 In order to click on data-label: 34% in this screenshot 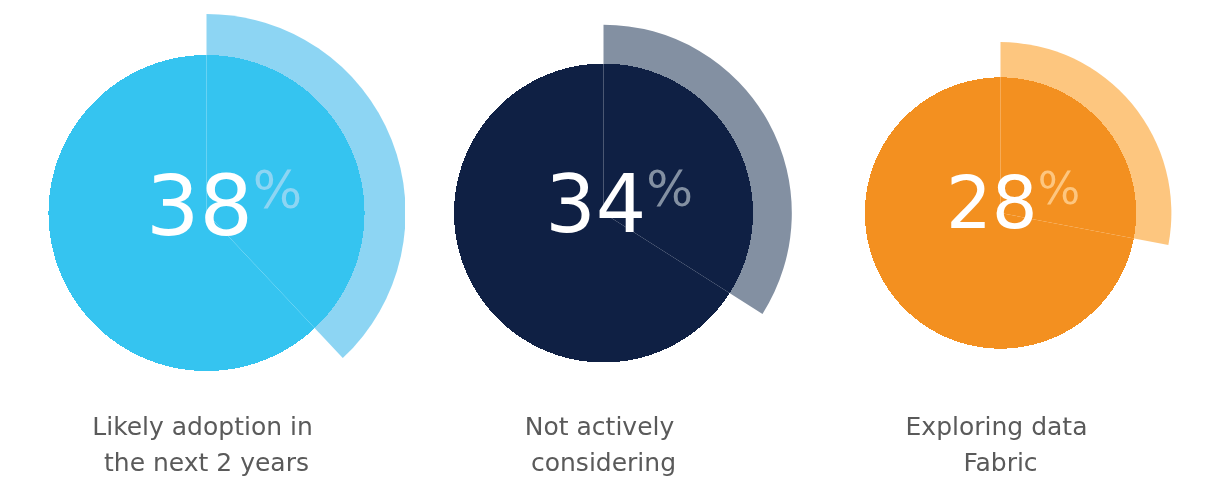, I will do `click(619, 204)`.